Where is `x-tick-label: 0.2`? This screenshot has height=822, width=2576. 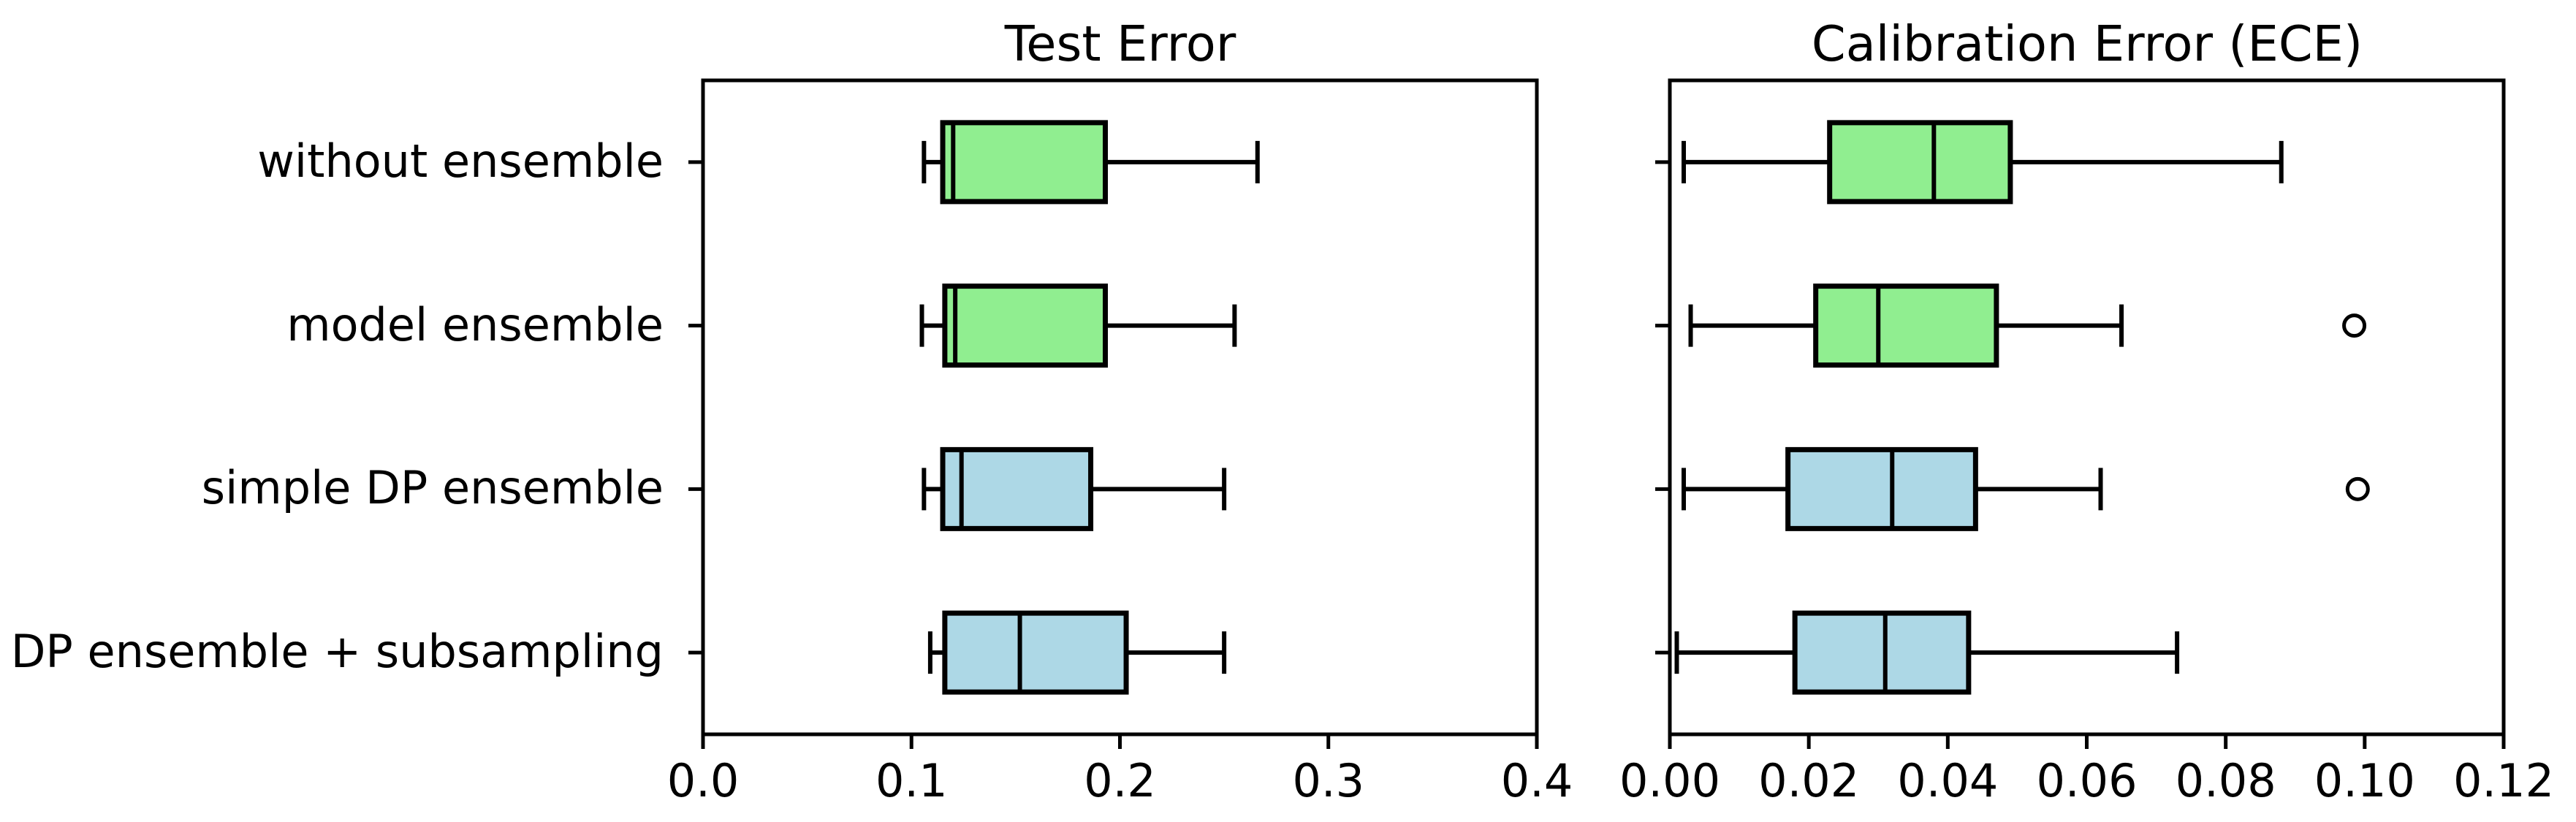 x-tick-label: 0.2 is located at coordinates (1120, 780).